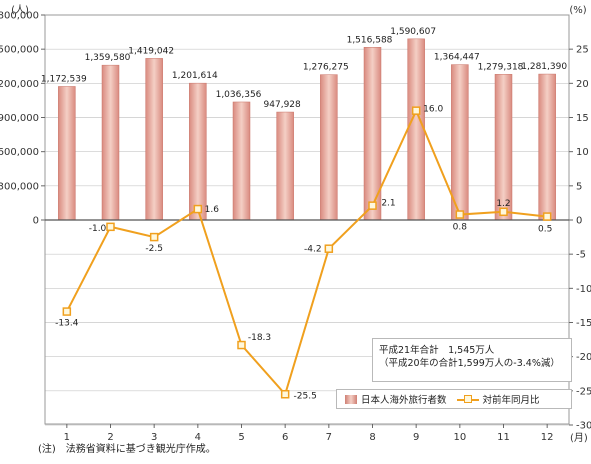 The width and height of the screenshot is (591, 464). I want to click on line-value-label: -2.5, so click(154, 249).